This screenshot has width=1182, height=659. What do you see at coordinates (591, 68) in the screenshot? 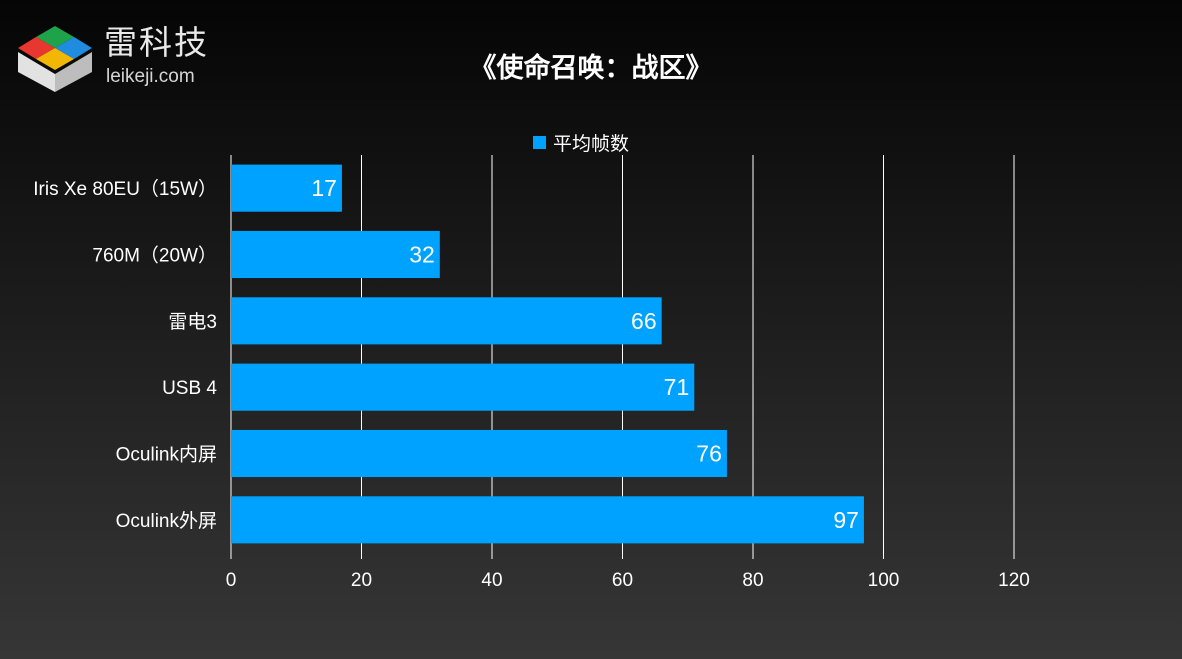
I see `chart-title: 《使命召唤：战区》` at bounding box center [591, 68].